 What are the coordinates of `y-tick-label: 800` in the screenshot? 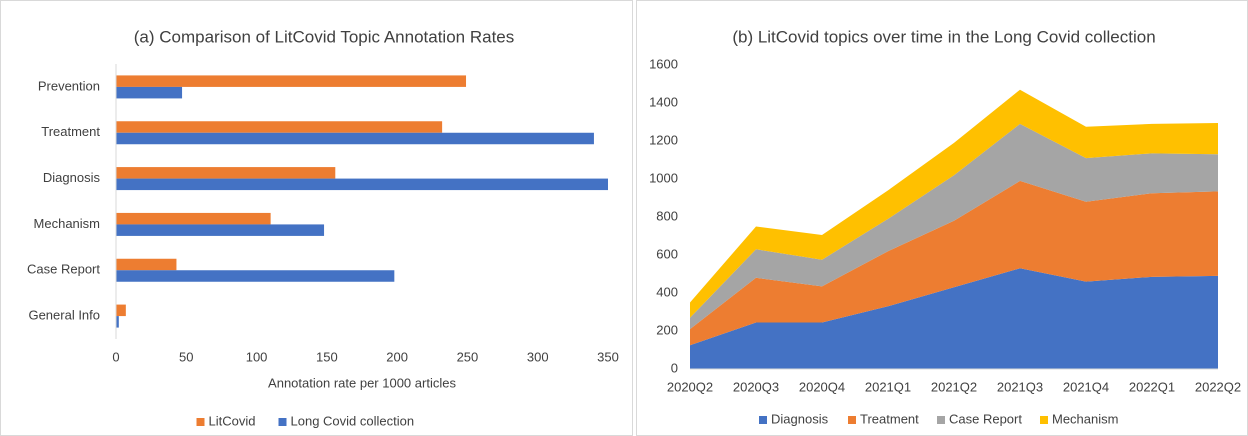 It's located at (667, 215).